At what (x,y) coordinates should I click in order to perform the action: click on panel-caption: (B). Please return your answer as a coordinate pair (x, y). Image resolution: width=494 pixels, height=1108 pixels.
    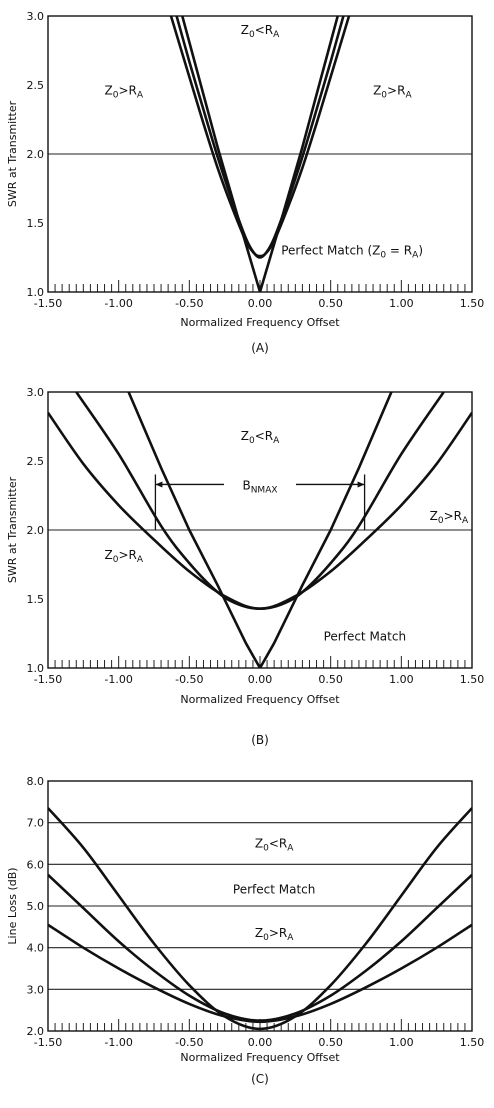
    Looking at the image, I should click on (260, 740).